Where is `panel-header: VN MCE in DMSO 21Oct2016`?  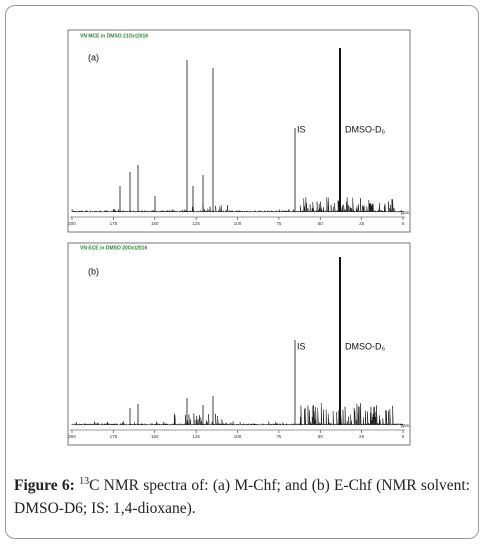 panel-header: VN MCE in DMSO 21Oct2016 is located at coordinates (114, 36).